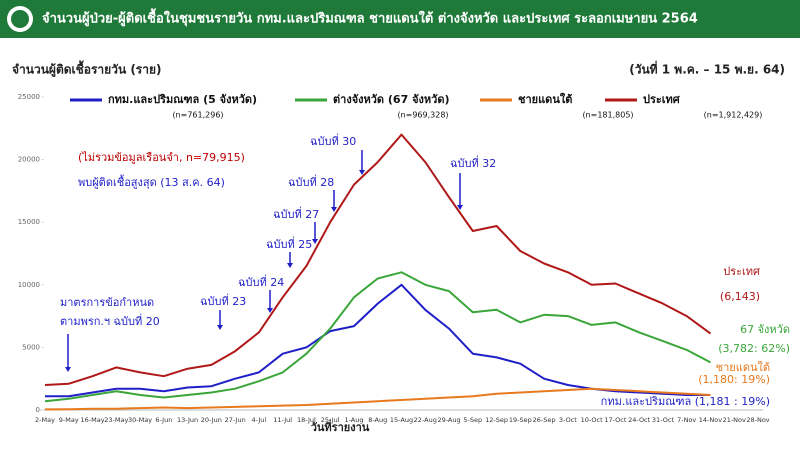 Image resolution: width=800 pixels, height=454 pixels. What do you see at coordinates (161, 157) in the screenshot?
I see `annotation: (ไม่รวมข้อมูลเรือนจำ, n=79,915)` at bounding box center [161, 157].